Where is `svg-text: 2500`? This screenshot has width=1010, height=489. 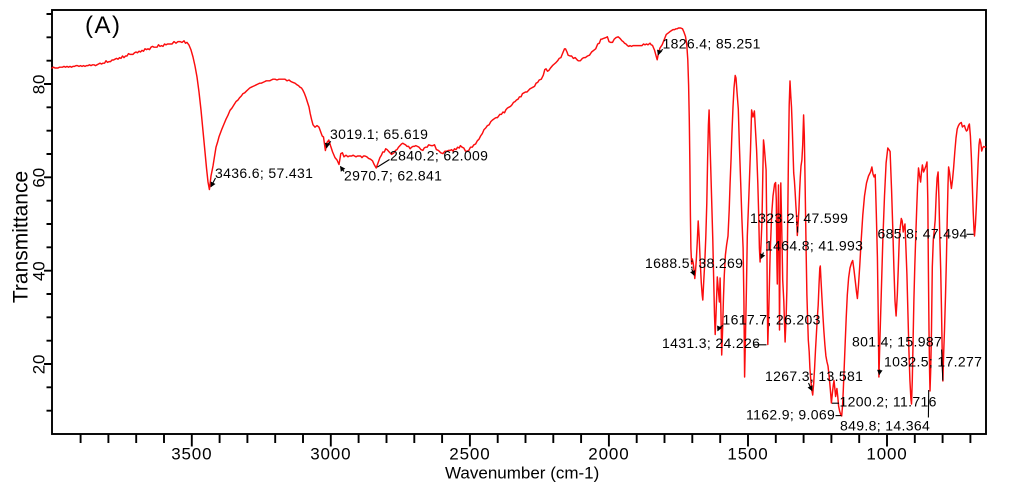 svg-text: 2500 is located at coordinates (469, 454).